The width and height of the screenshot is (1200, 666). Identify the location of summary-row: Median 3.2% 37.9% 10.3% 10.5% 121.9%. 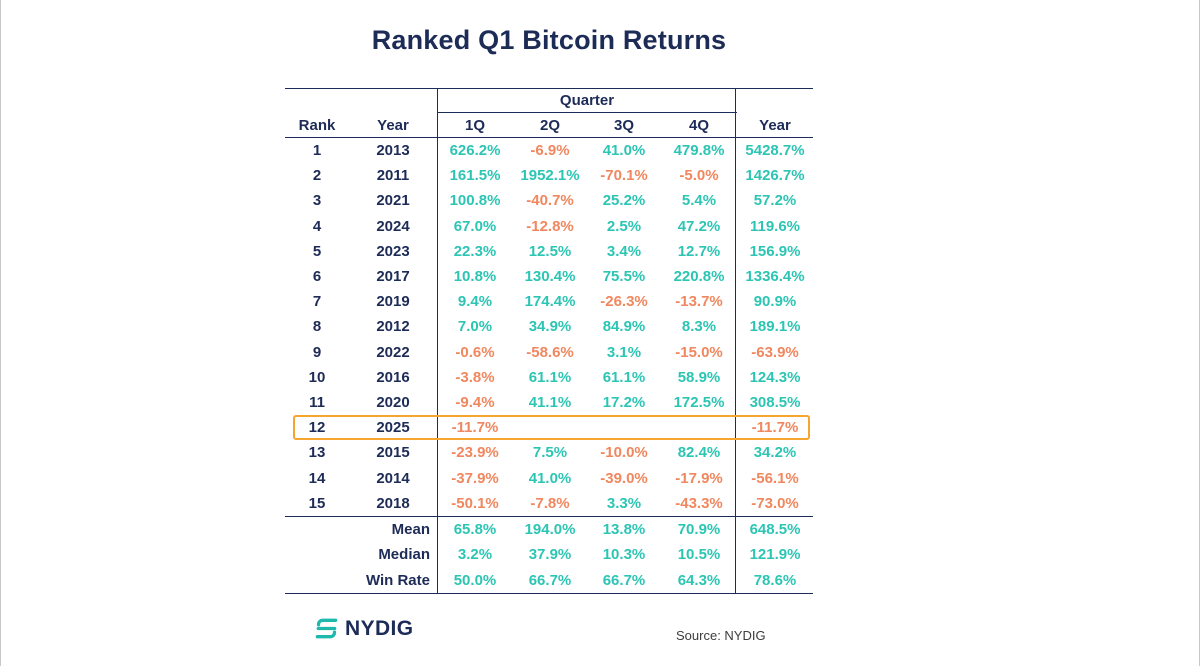
(549, 554).